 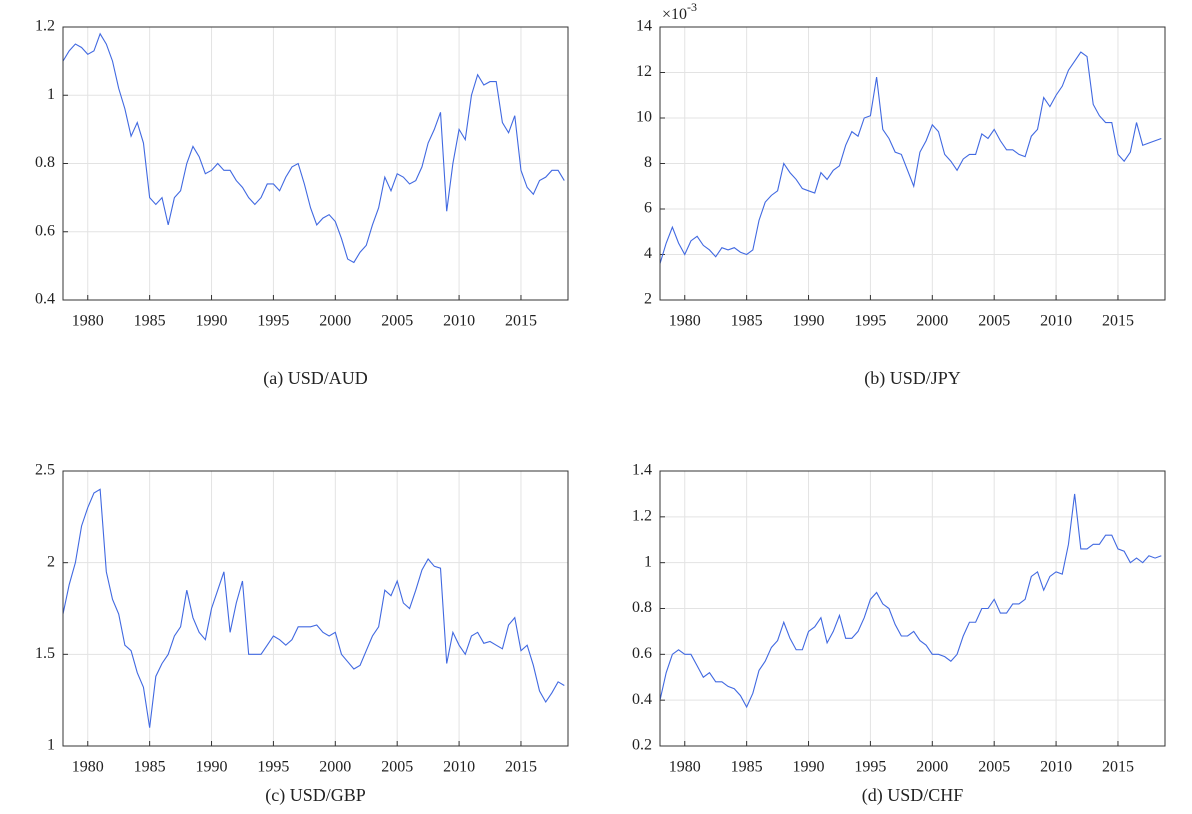 What do you see at coordinates (912, 378) in the screenshot?
I see `caption: (b) USD/JPY` at bounding box center [912, 378].